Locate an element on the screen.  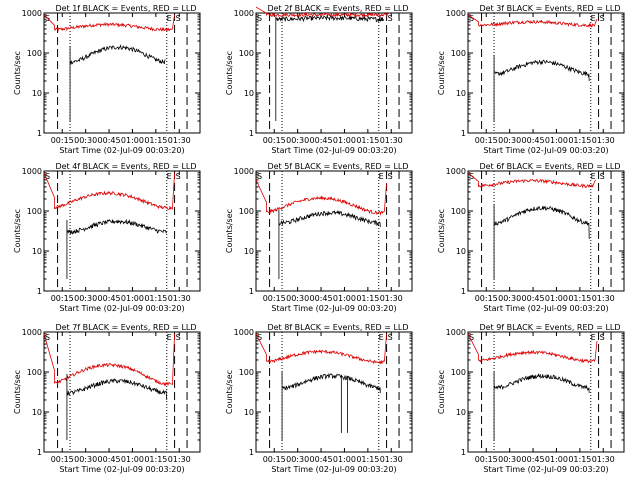
panel-title: Det 7f BLACK = Events, RED = LLD is located at coordinates (125, 327).